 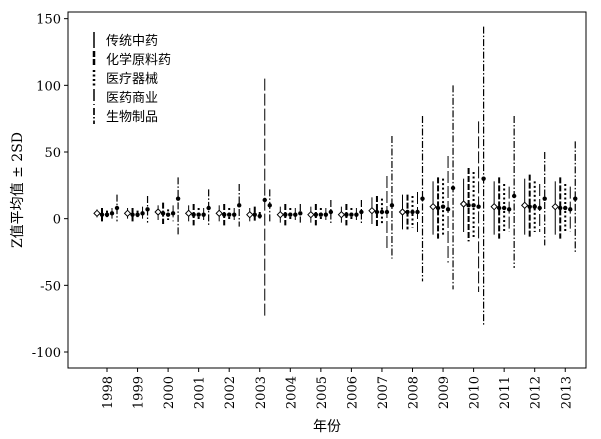 What do you see at coordinates (46, 353) in the screenshot?
I see `y-tick-label: -100` at bounding box center [46, 353].